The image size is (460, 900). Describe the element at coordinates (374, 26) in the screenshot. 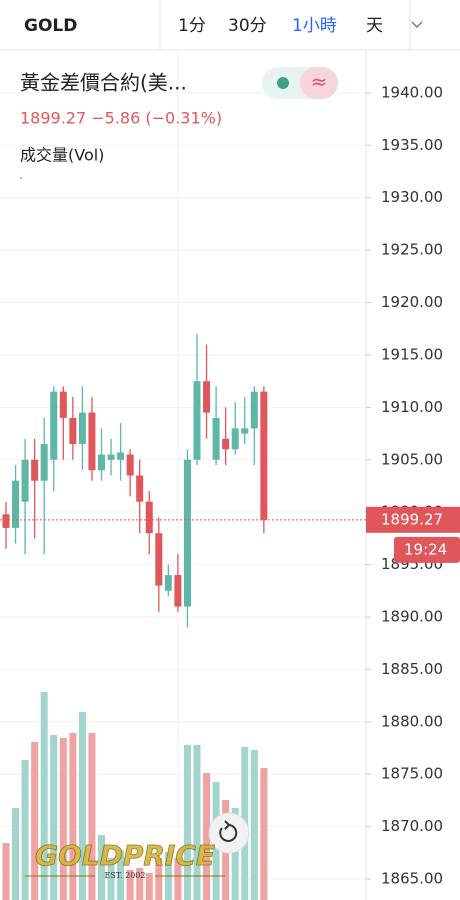

I see `interval: 天` at that location.